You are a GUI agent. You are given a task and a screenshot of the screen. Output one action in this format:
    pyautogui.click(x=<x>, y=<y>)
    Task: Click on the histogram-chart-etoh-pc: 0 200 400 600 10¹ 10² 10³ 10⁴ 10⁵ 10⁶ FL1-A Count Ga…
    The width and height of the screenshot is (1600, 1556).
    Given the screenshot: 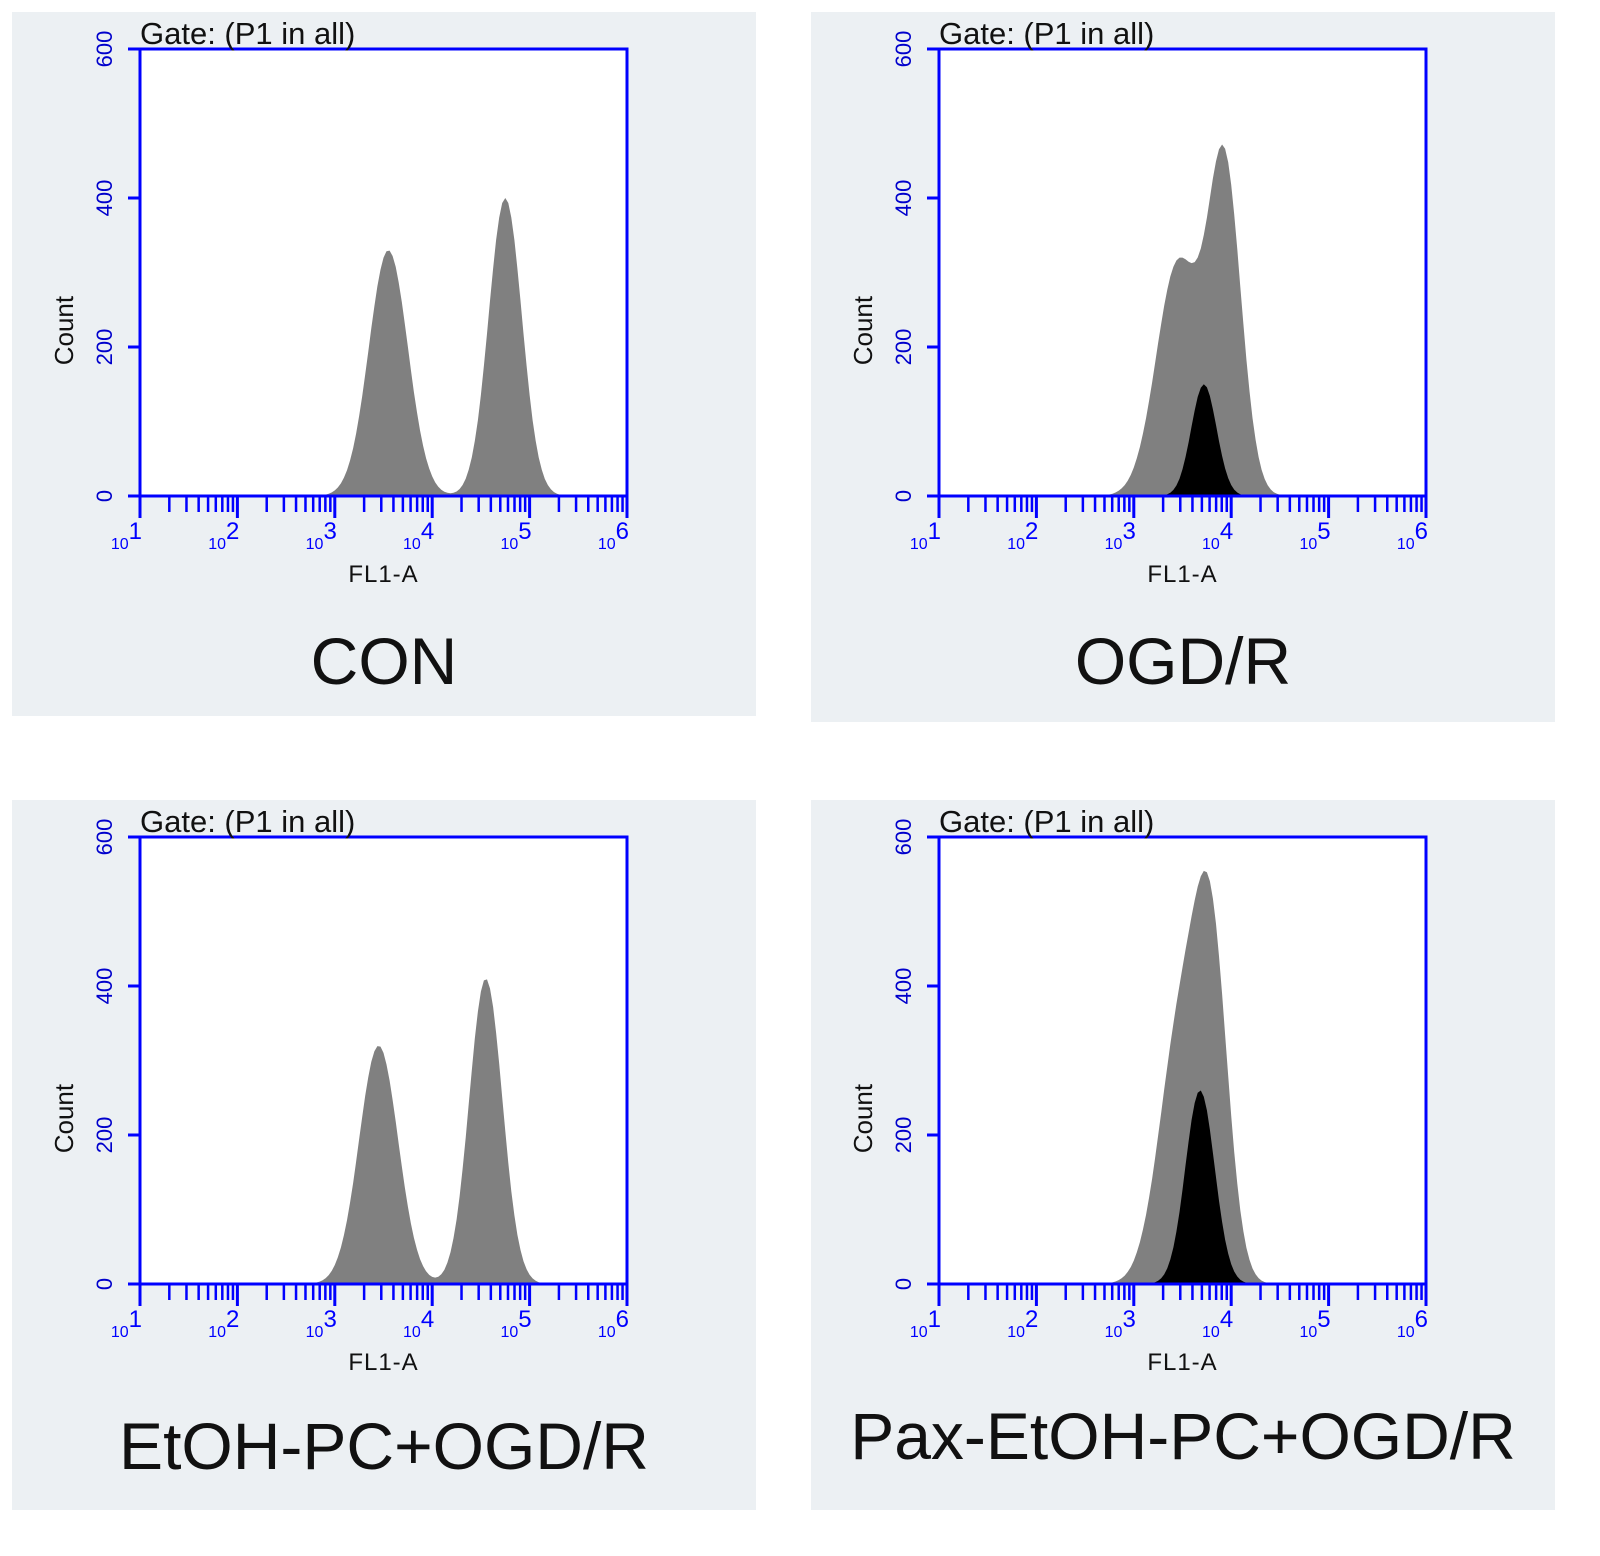 What is the action you would take?
    pyautogui.click(x=339, y=1090)
    